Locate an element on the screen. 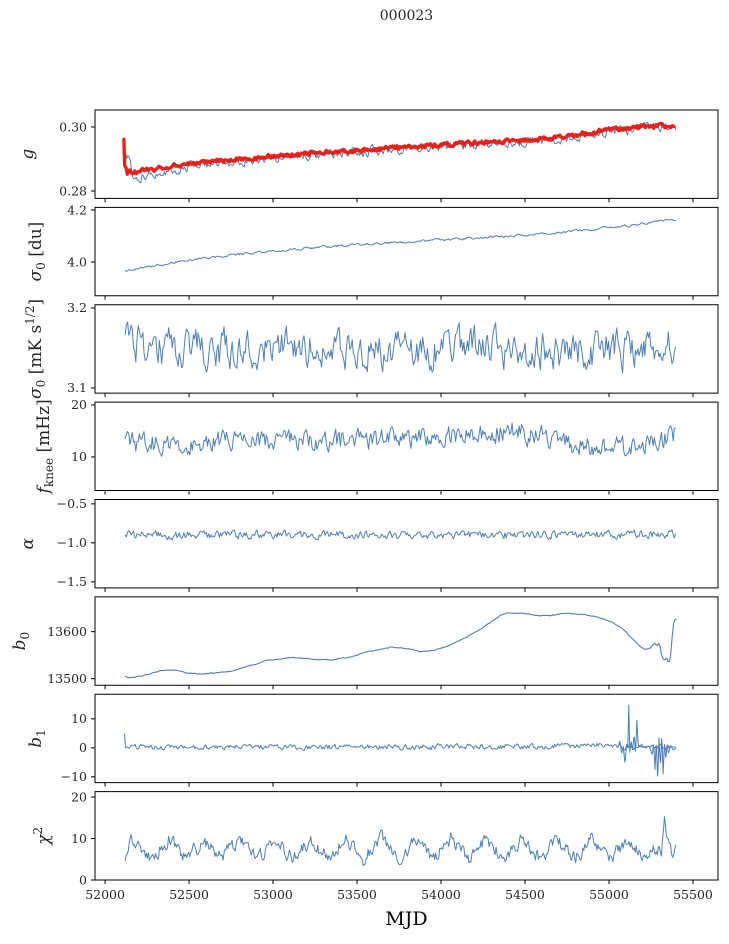  panel-frame-g is located at coordinates (406, 154).